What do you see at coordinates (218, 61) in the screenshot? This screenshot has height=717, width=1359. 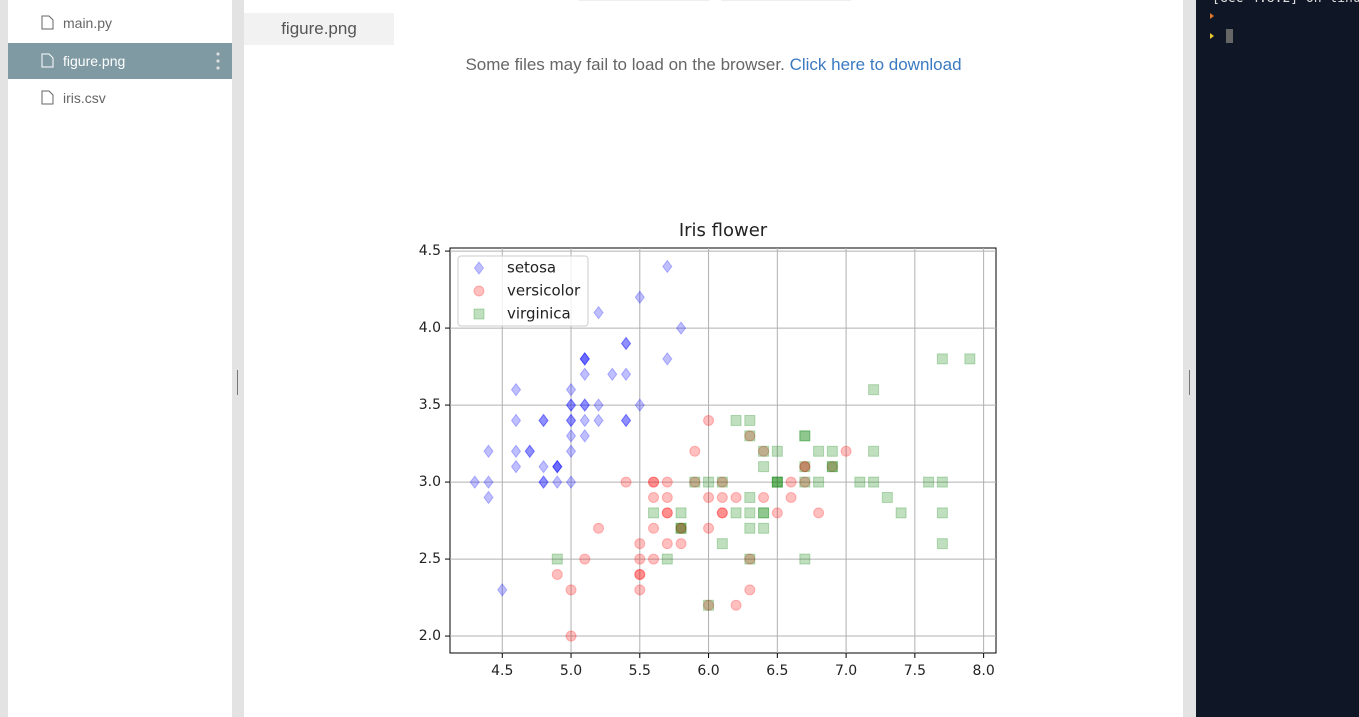 I see `more-button` at bounding box center [218, 61].